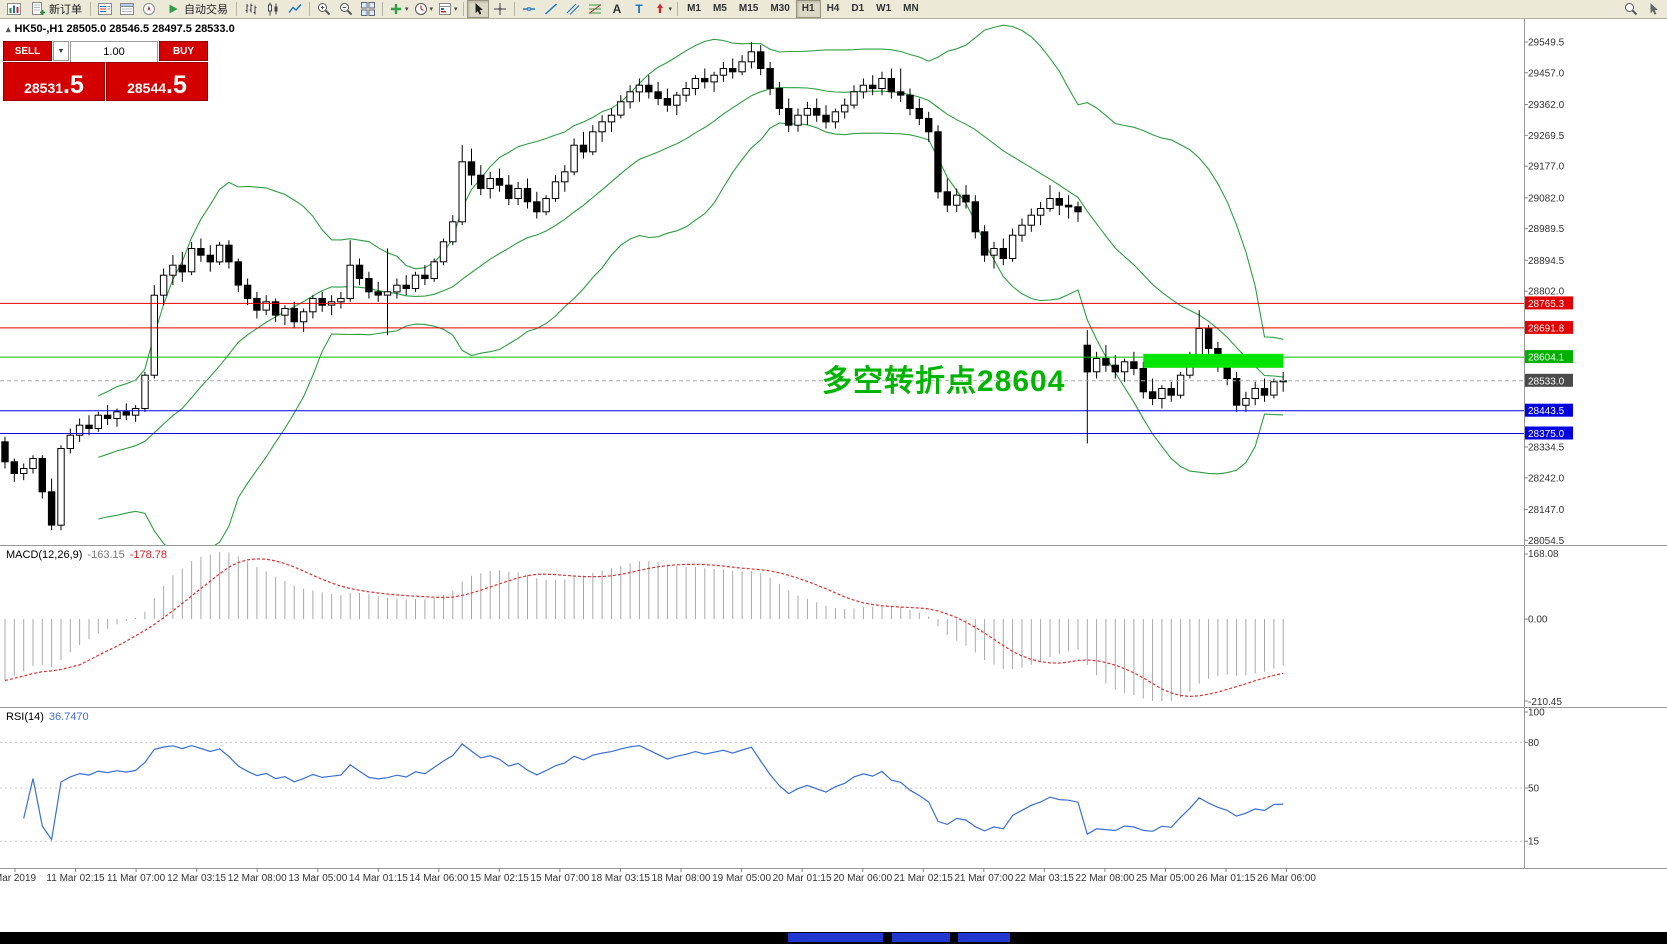 The width and height of the screenshot is (1667, 944). I want to click on zoom-in-button, so click(324, 9).